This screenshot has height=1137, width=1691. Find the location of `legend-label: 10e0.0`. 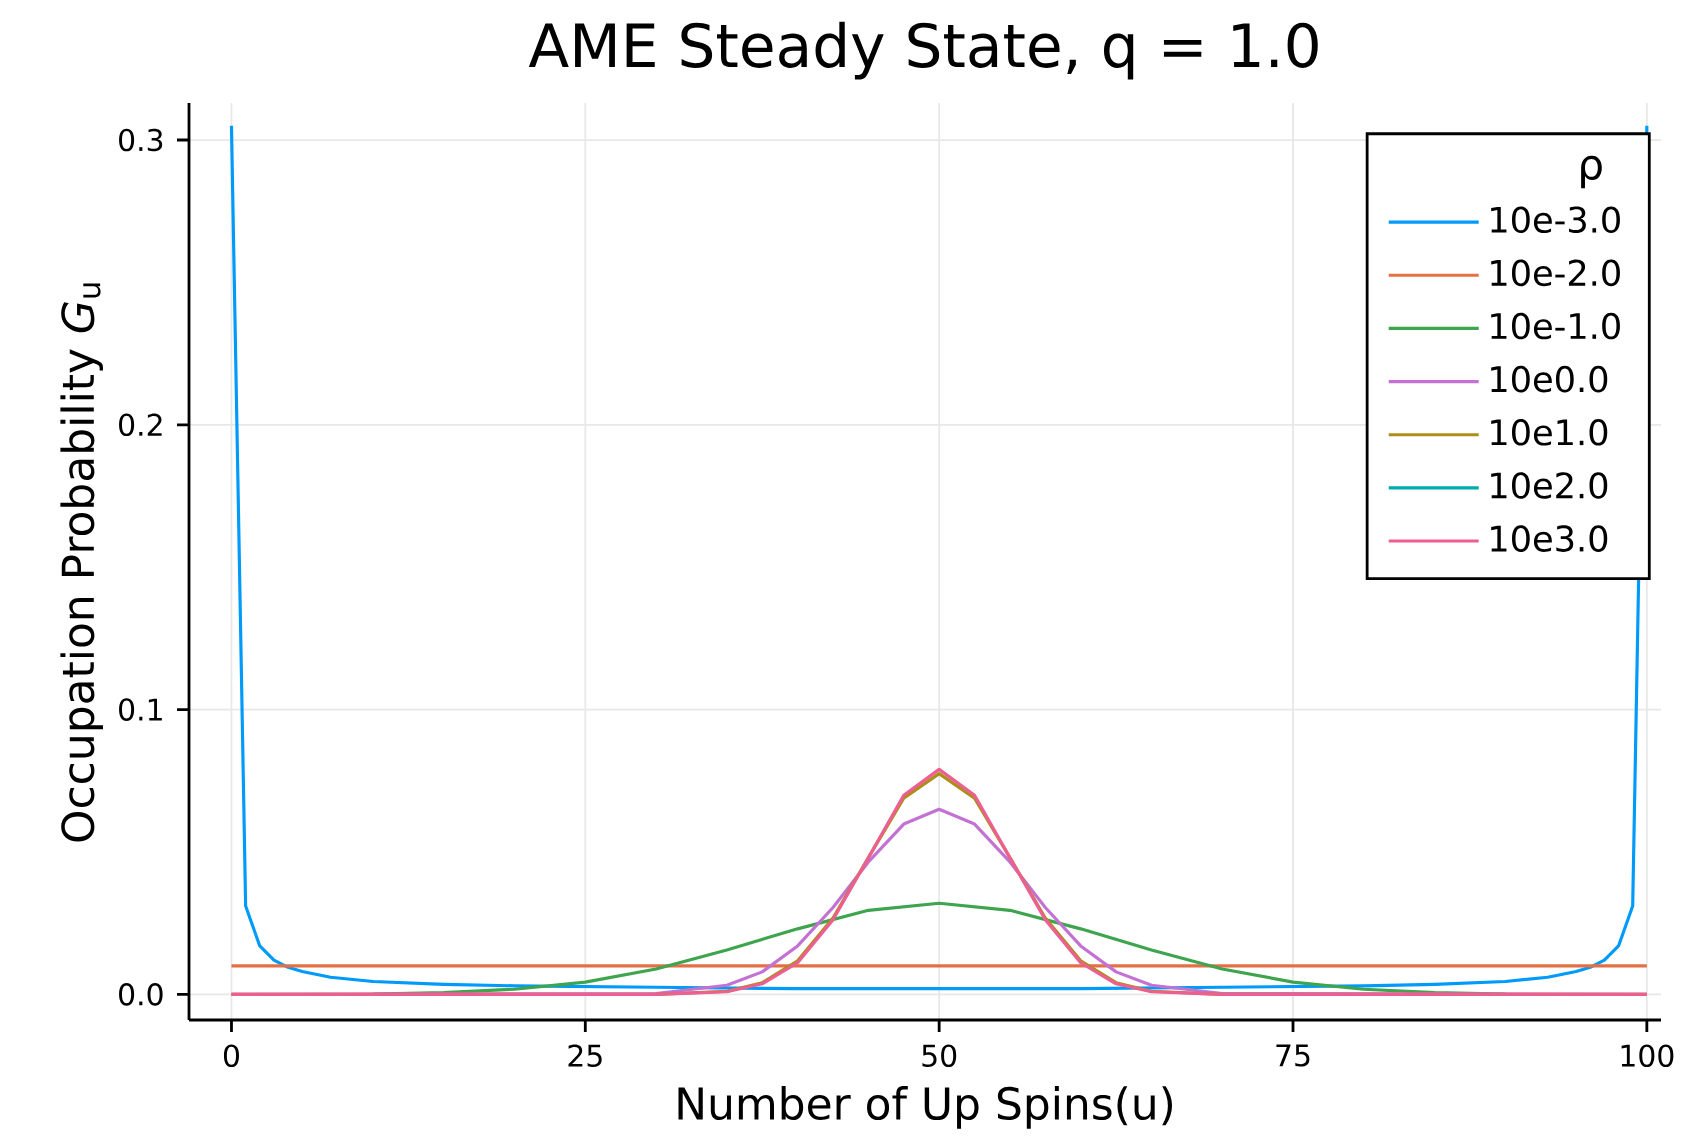

legend-label: 10e0.0 is located at coordinates (1549, 379).